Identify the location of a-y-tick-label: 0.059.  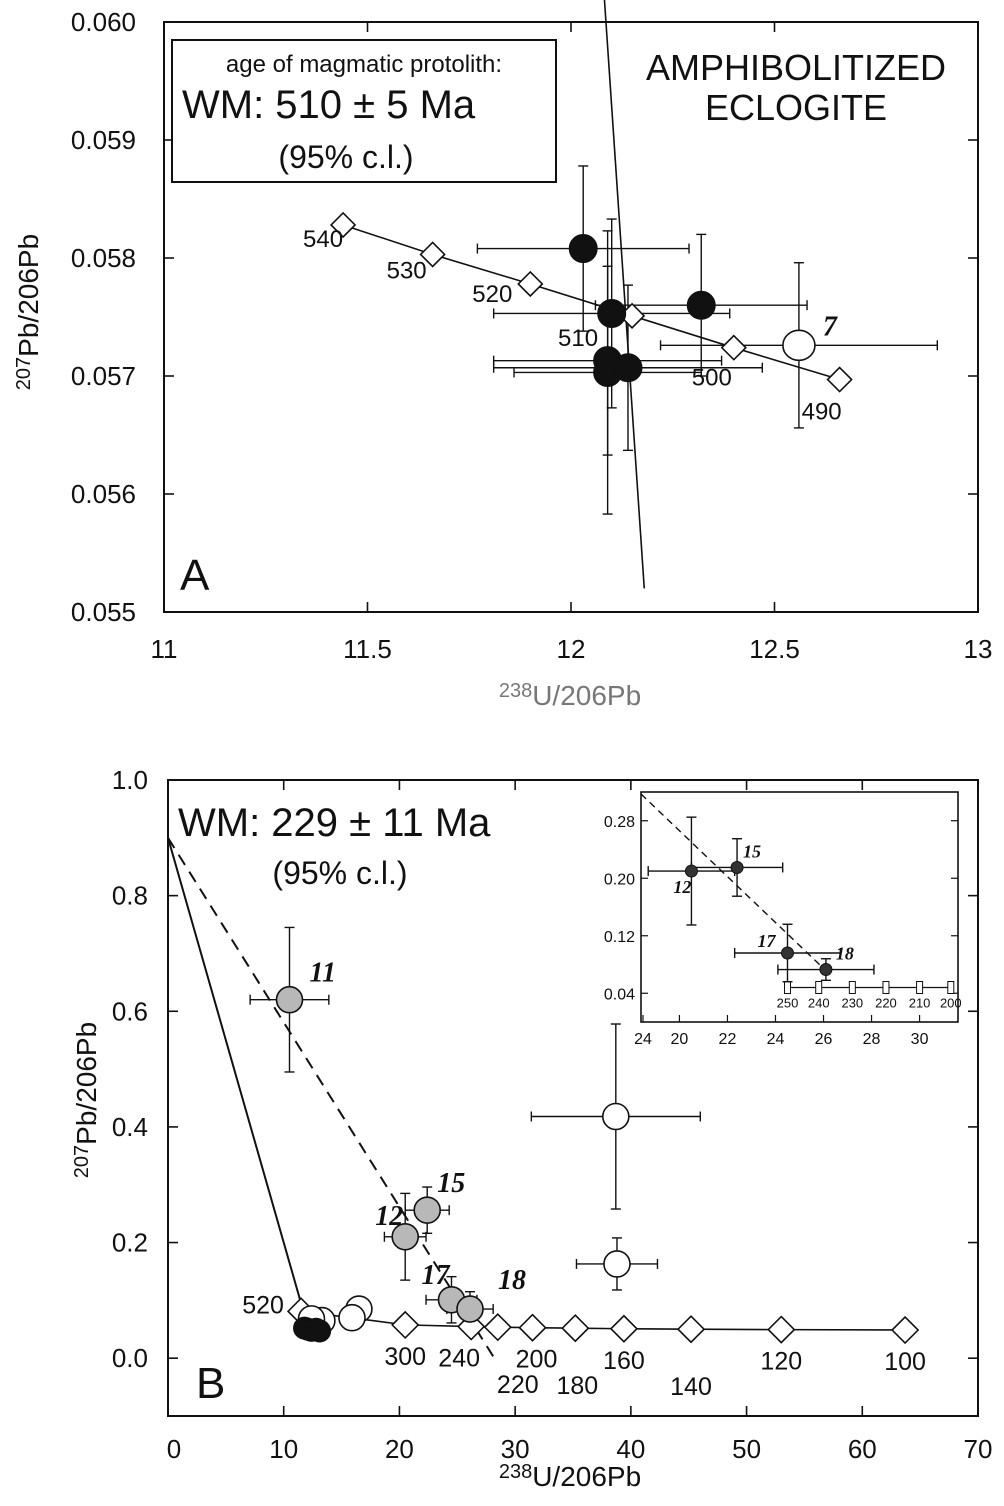
(103, 140).